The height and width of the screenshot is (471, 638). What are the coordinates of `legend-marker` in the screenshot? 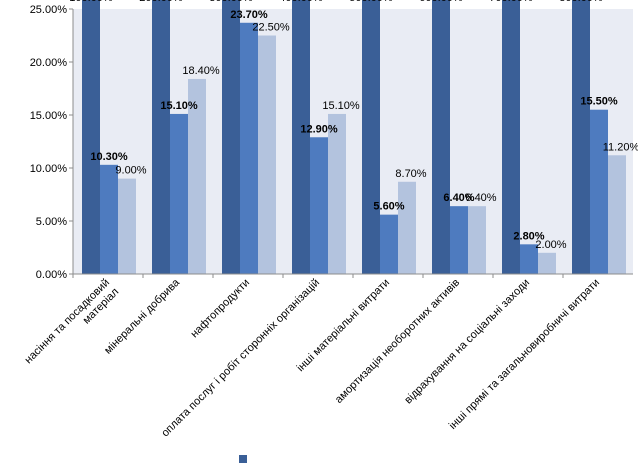 It's located at (243, 459).